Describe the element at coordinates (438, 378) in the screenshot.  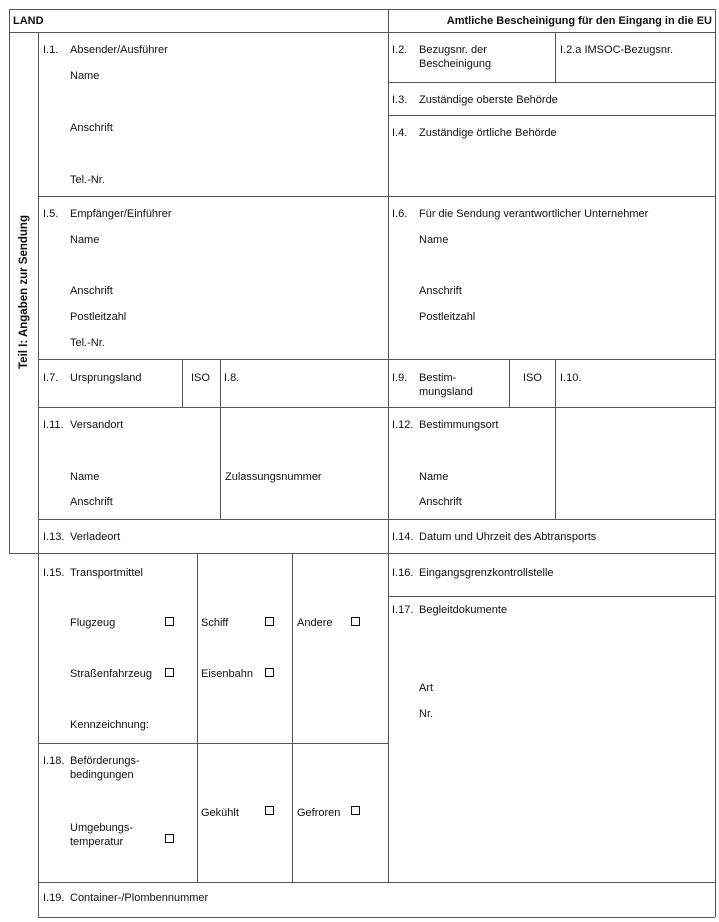
I see `country-of-destination-field: Bestim-` at that location.